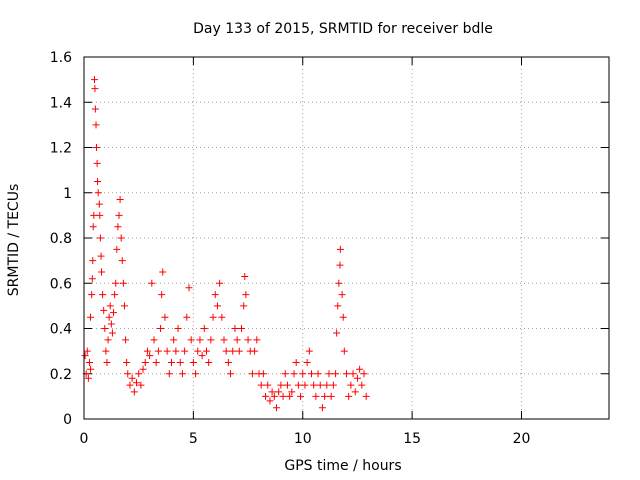 This screenshot has height=480, width=640. What do you see at coordinates (412, 439) in the screenshot?
I see `x-tick-label: 15` at bounding box center [412, 439].